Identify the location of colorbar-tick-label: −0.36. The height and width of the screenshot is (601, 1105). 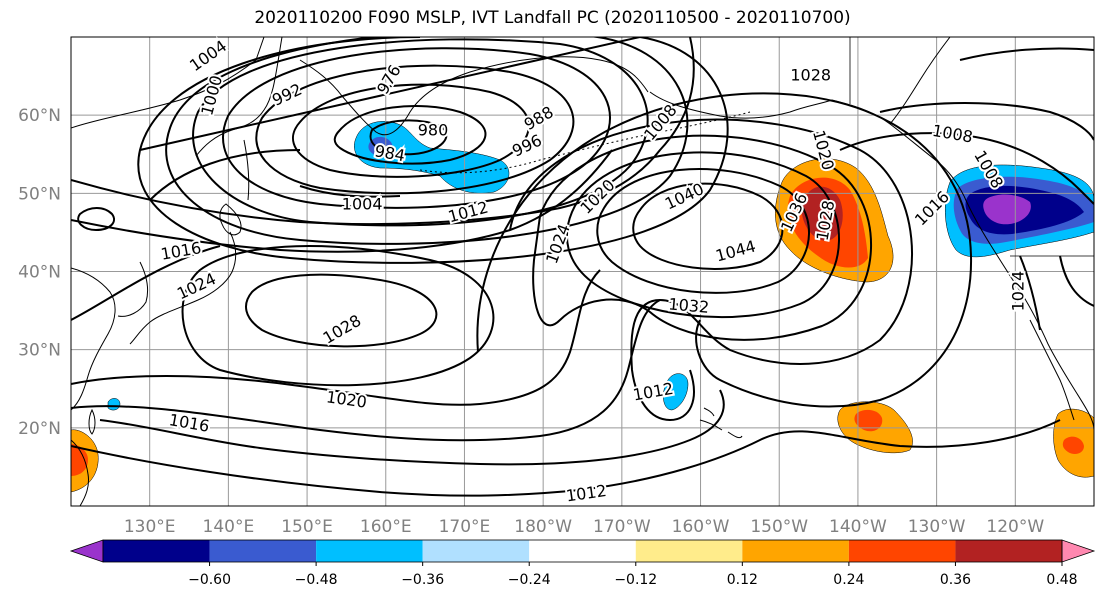
(422, 580).